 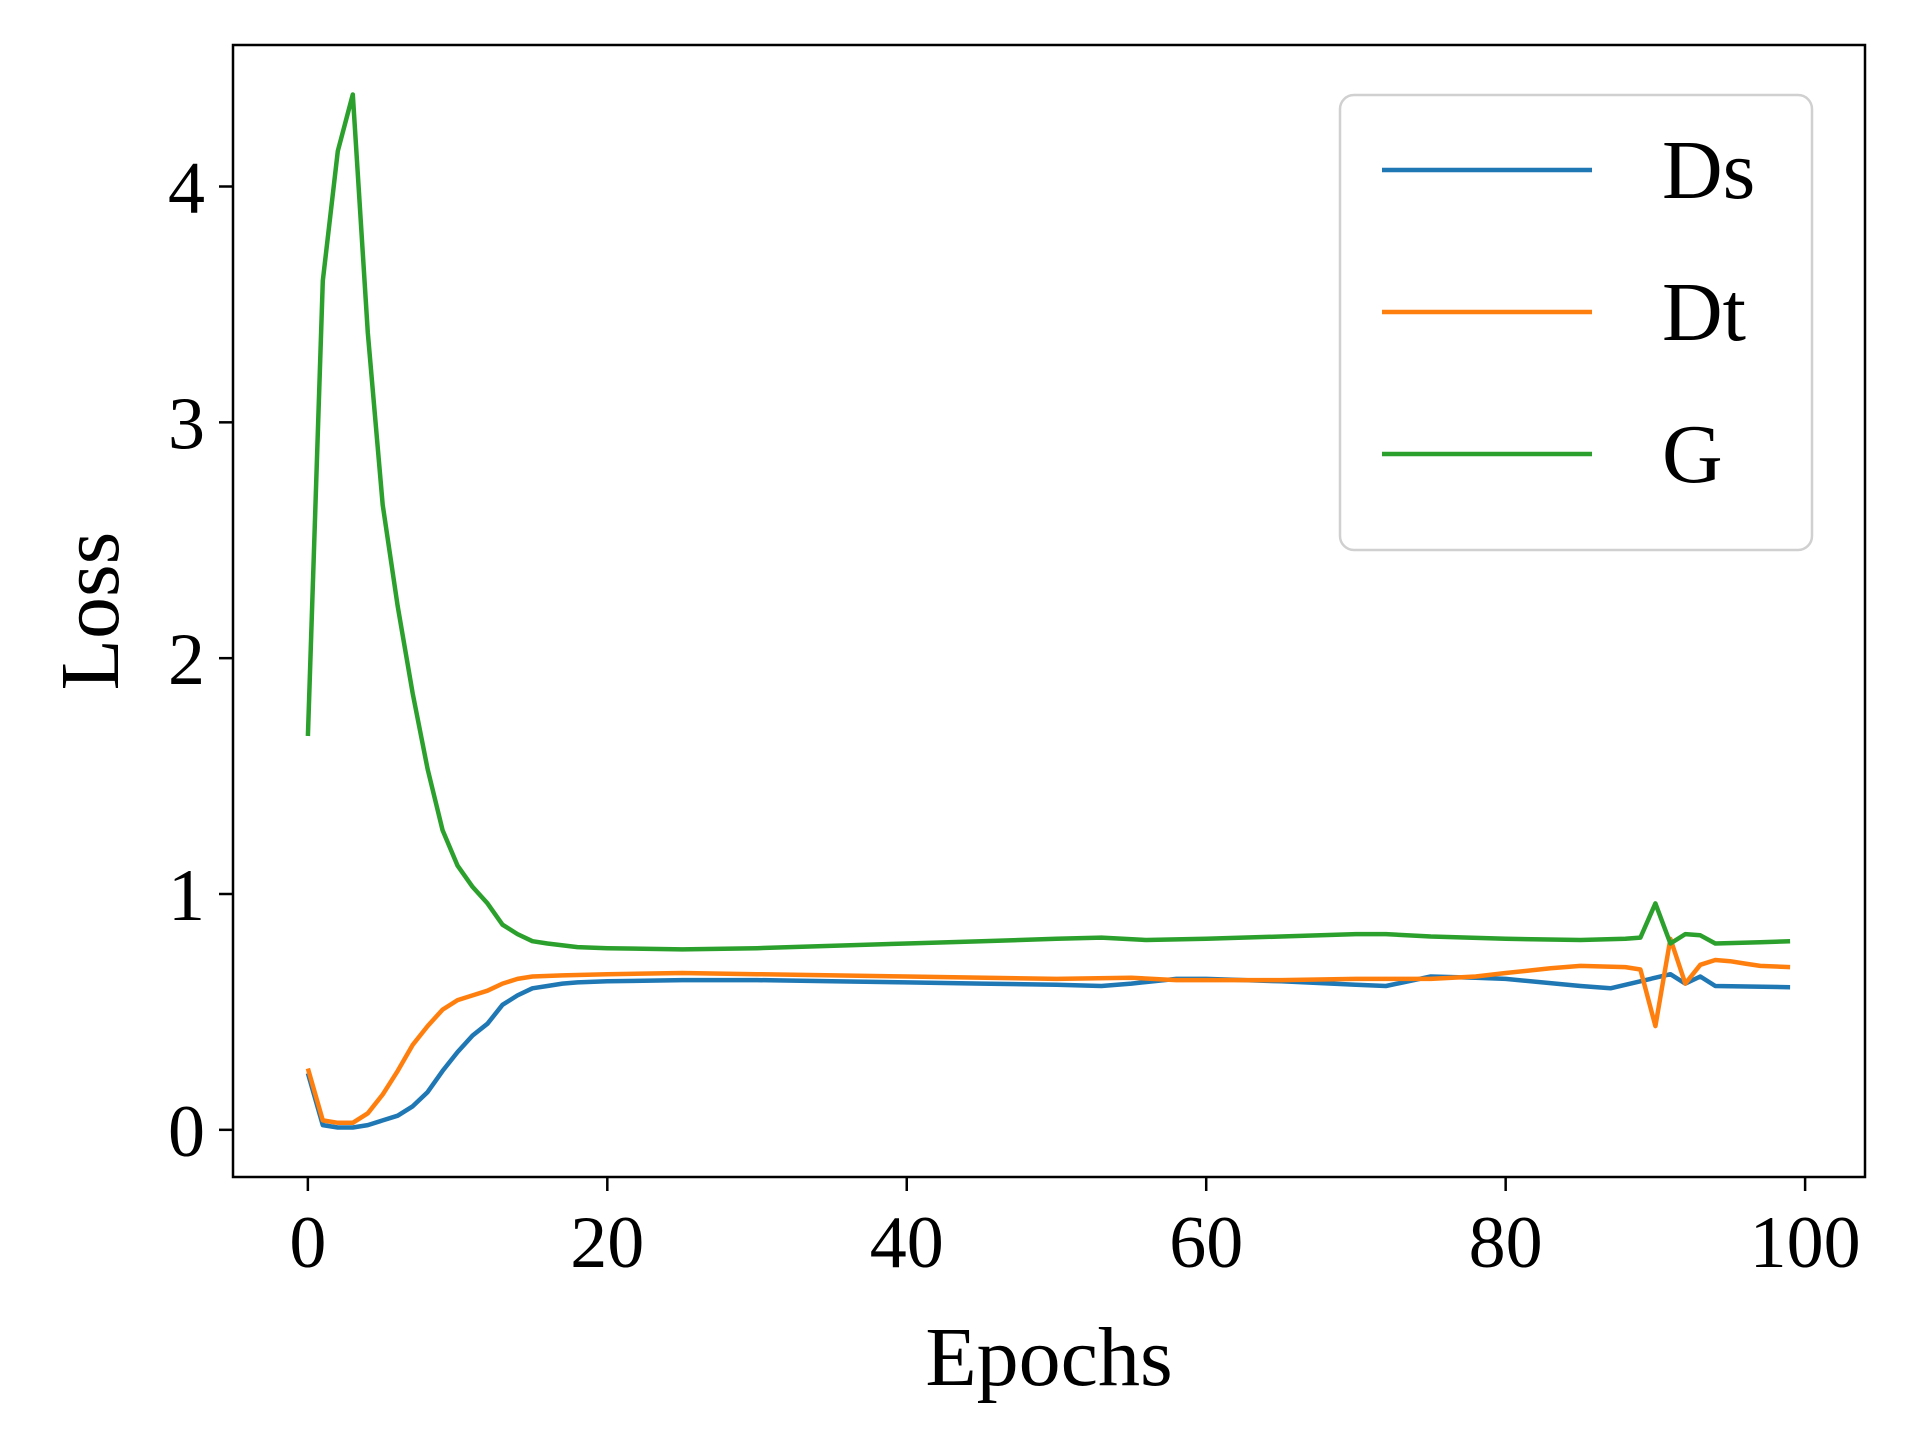 I want to click on x-tick-label: 60, so click(x=1206, y=1243).